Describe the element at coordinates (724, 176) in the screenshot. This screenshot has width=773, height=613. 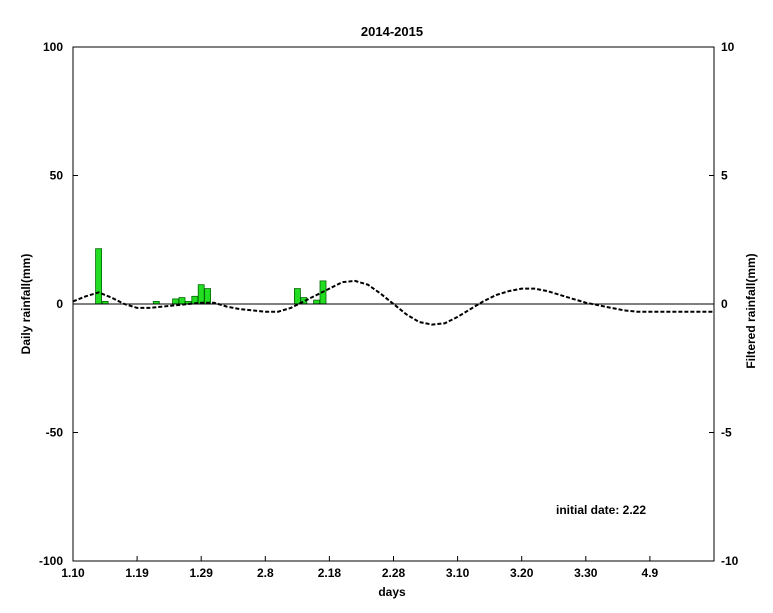
I see `y2-tick-label: 5` at that location.